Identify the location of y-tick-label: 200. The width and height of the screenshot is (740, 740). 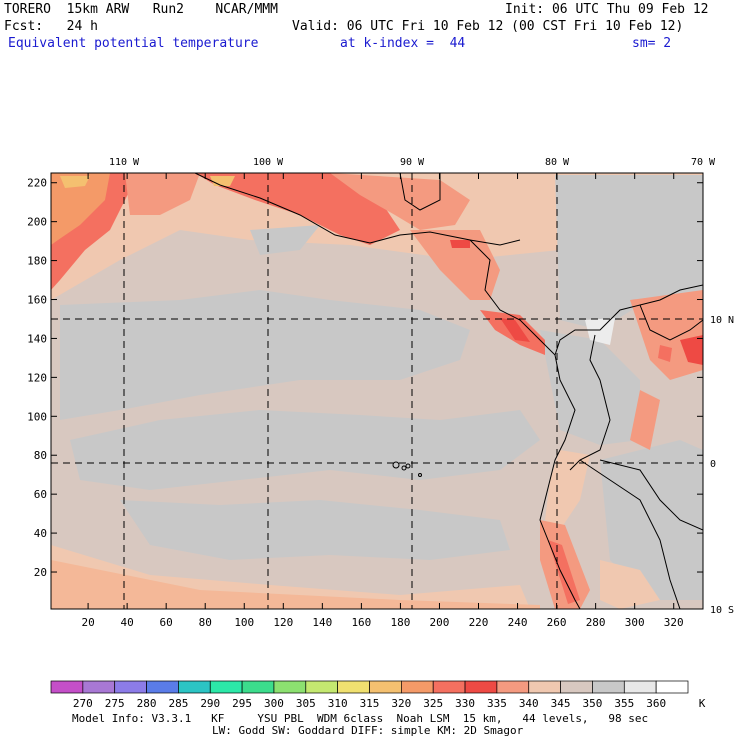
(37, 222).